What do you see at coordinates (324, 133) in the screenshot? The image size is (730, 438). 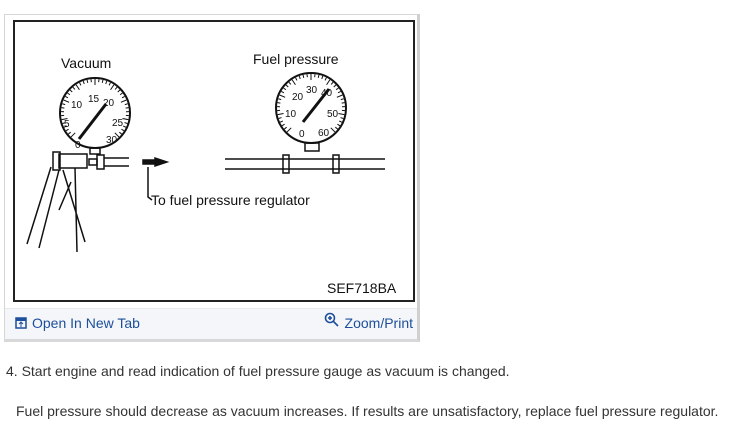 I see `svg-text: 60` at bounding box center [324, 133].